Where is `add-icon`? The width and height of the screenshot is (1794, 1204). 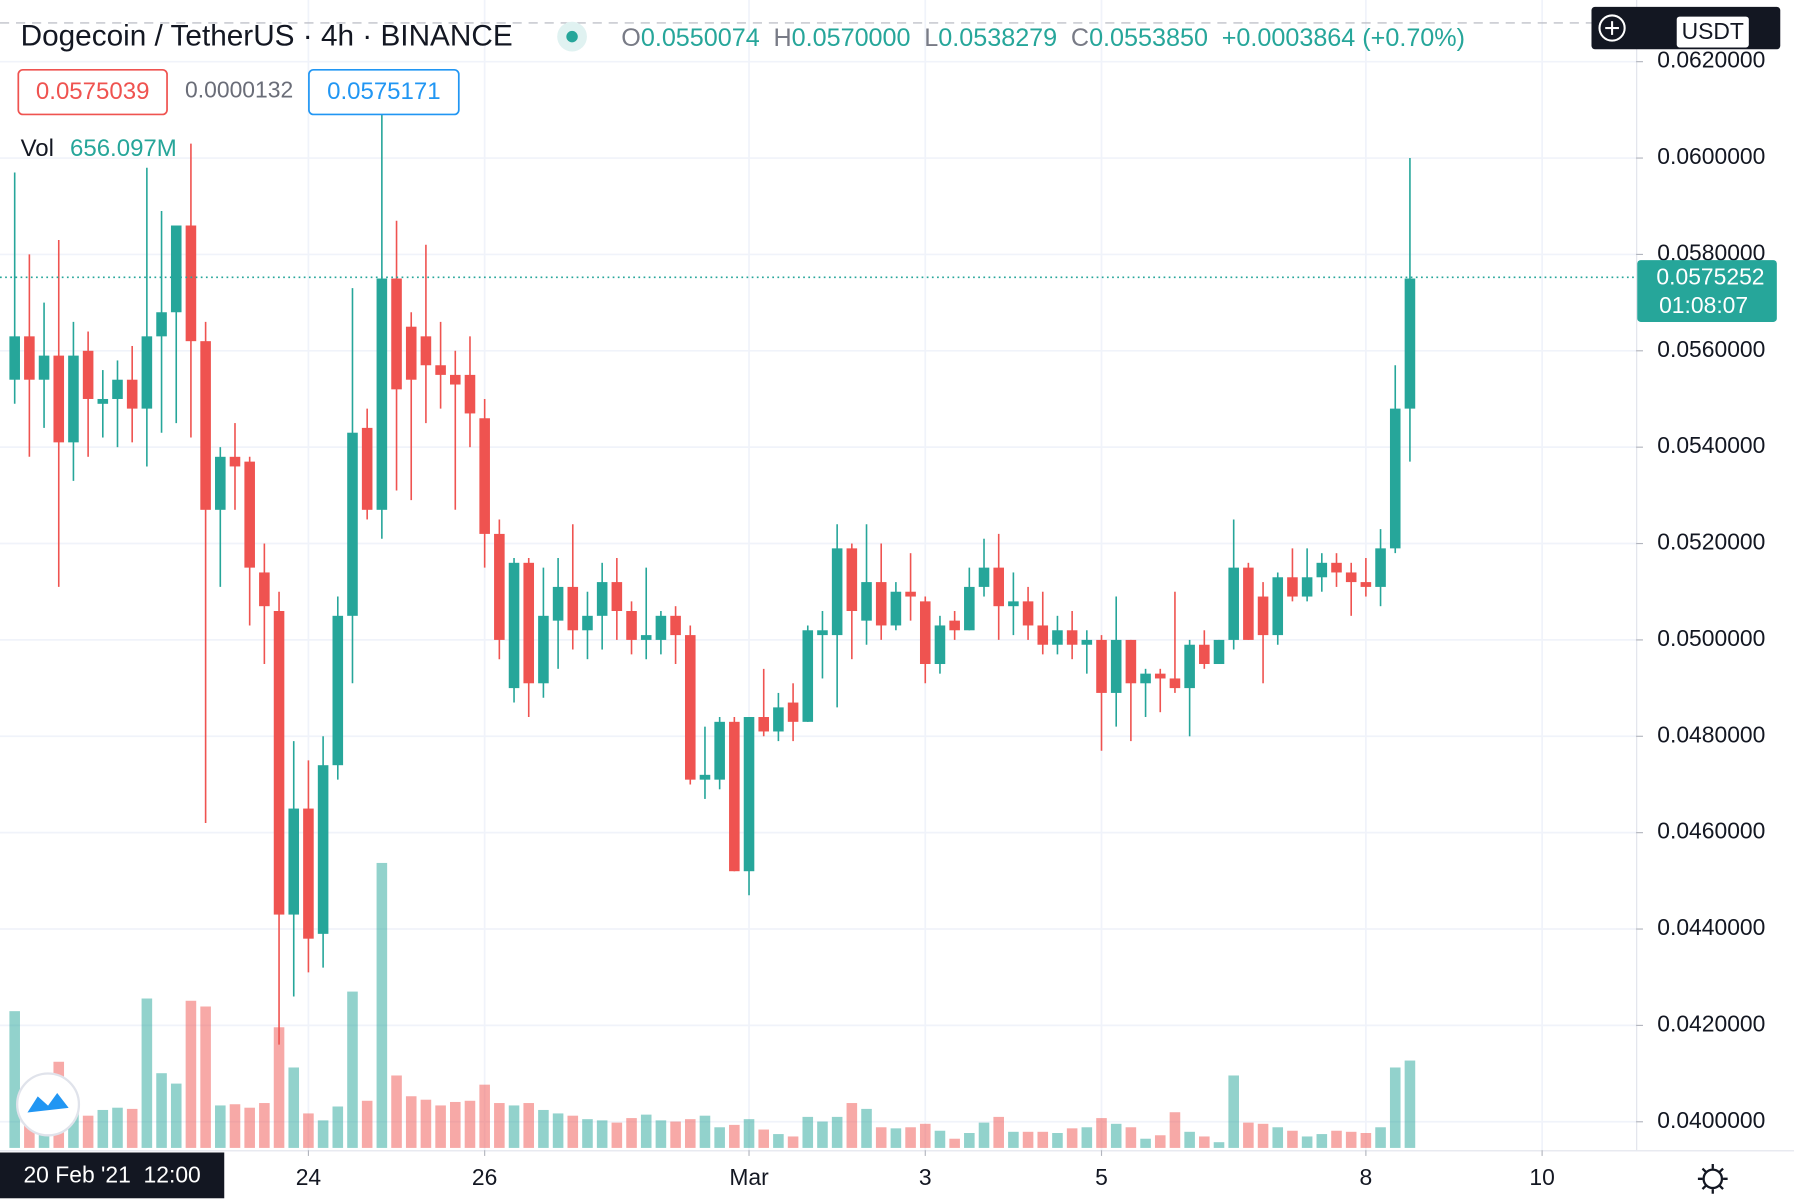
add-icon is located at coordinates (1612, 28).